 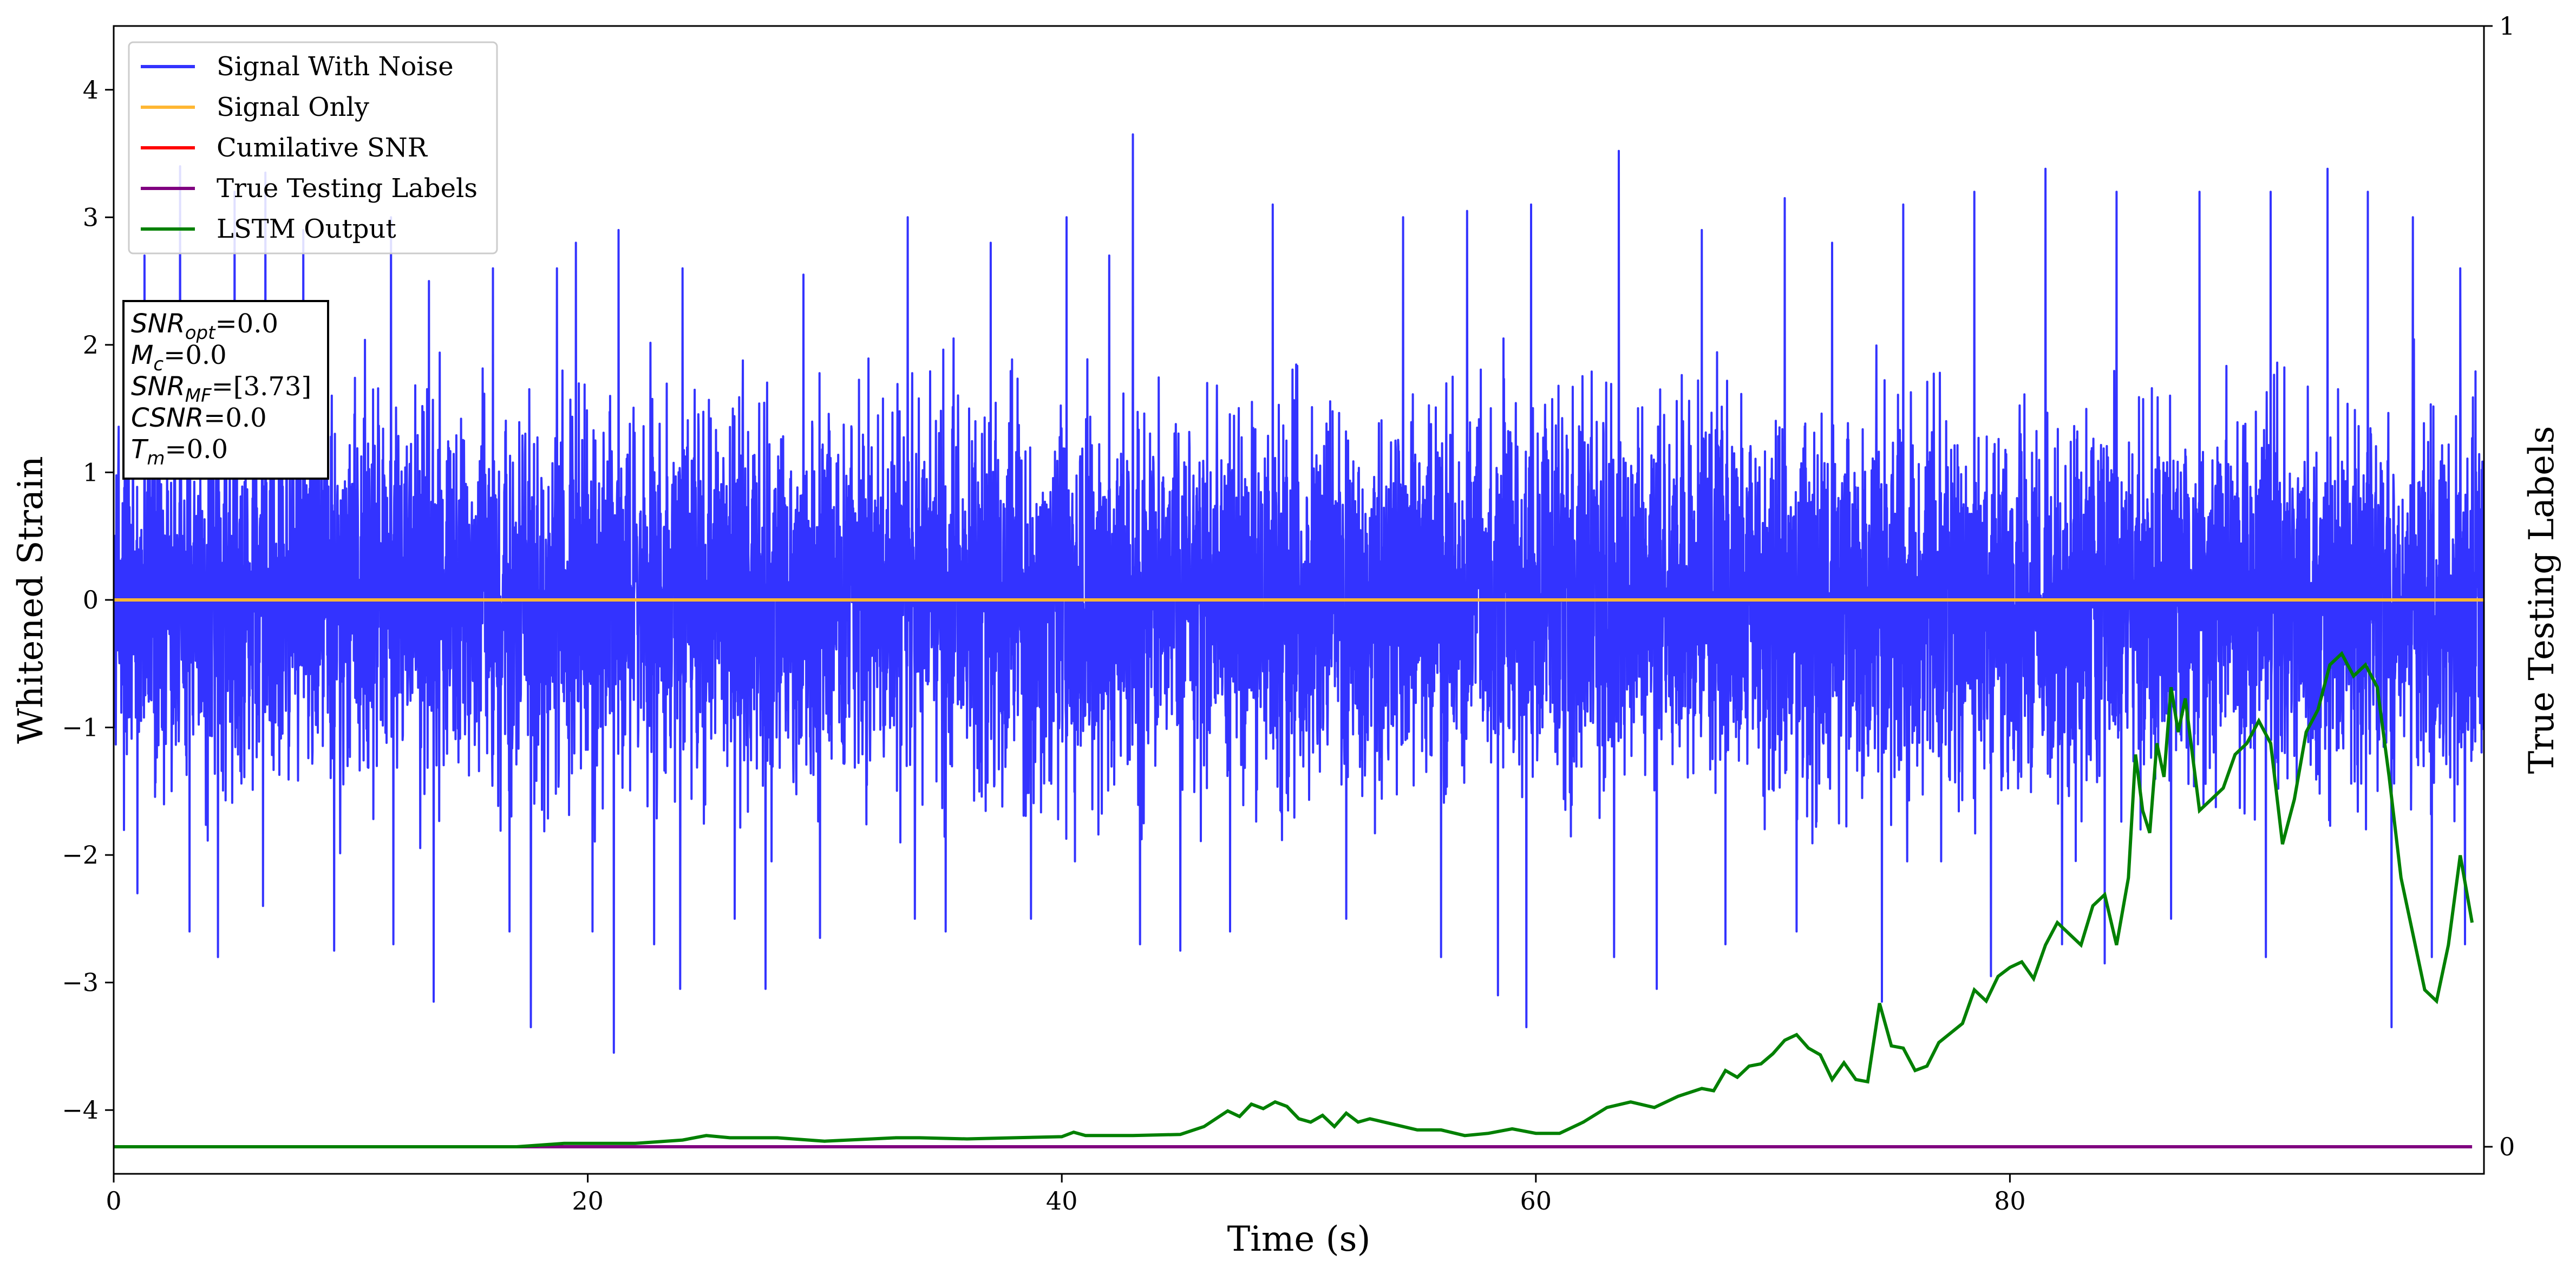 I want to click on y-tick-label: −4, so click(x=80, y=1110).